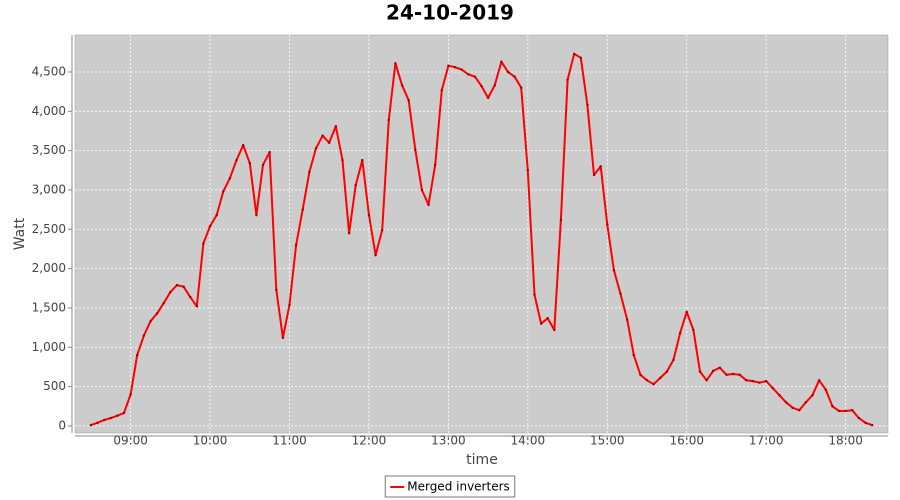 Image resolution: width=900 pixels, height=500 pixels. What do you see at coordinates (289, 441) in the screenshot?
I see `x-tick-label: 11:00` at bounding box center [289, 441].